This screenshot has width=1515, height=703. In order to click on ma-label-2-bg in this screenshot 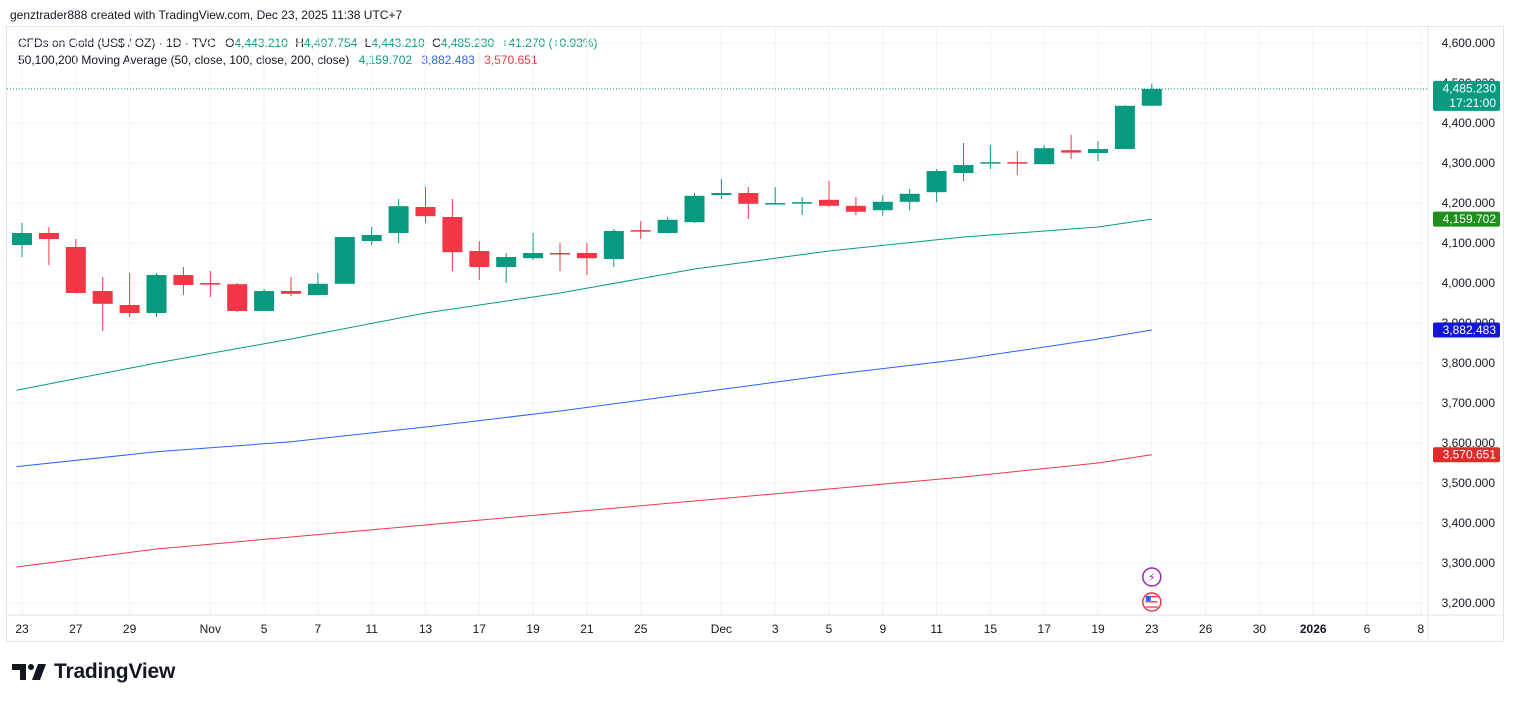, I will do `click(1466, 330)`.